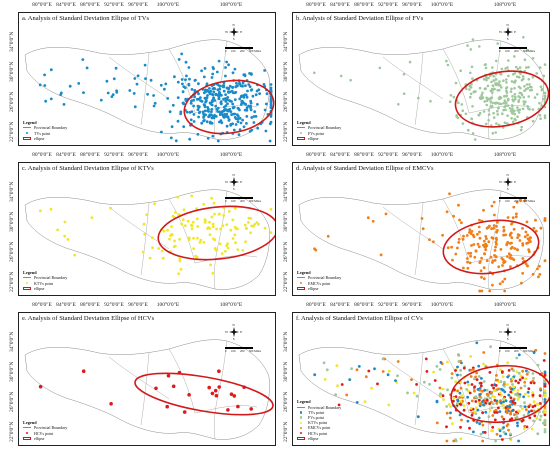 Image resolution: width=550 pixels, height=452 pixels. I want to click on longitude-tick-label: 92°0'0"E, so click(114, 5).